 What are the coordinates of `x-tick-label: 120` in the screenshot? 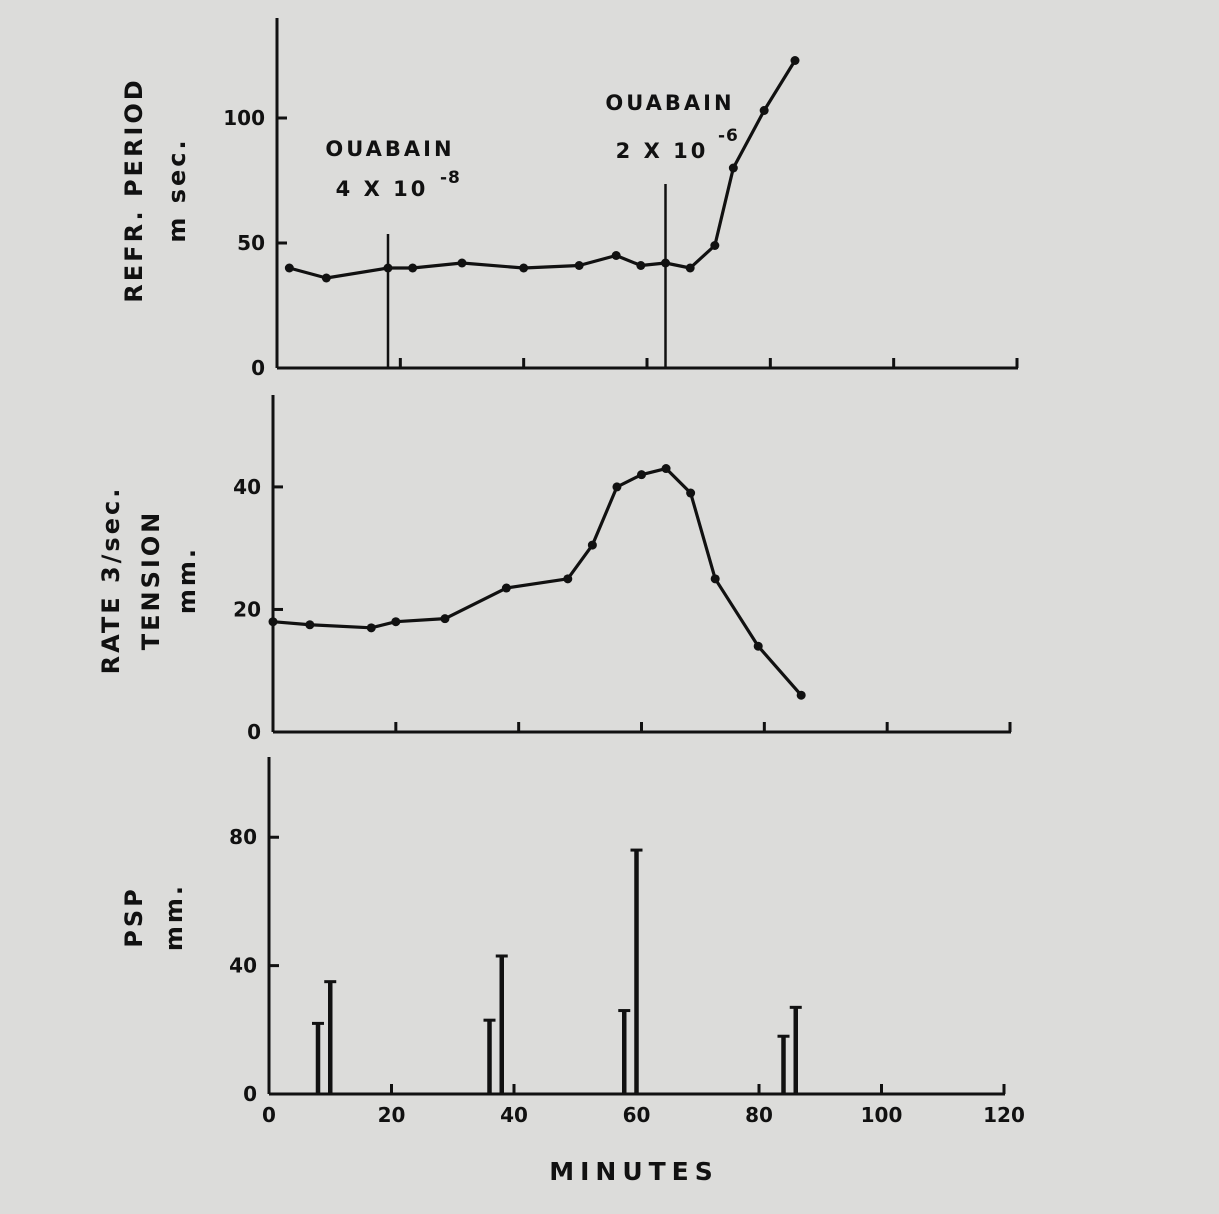 It's located at (1004, 1115).